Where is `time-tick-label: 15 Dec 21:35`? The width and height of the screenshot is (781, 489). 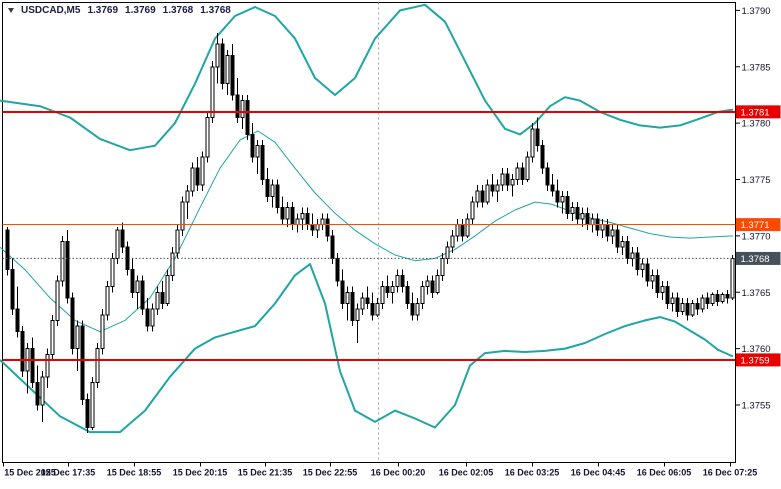 time-tick-label: 15 Dec 21:35 is located at coordinates (265, 473).